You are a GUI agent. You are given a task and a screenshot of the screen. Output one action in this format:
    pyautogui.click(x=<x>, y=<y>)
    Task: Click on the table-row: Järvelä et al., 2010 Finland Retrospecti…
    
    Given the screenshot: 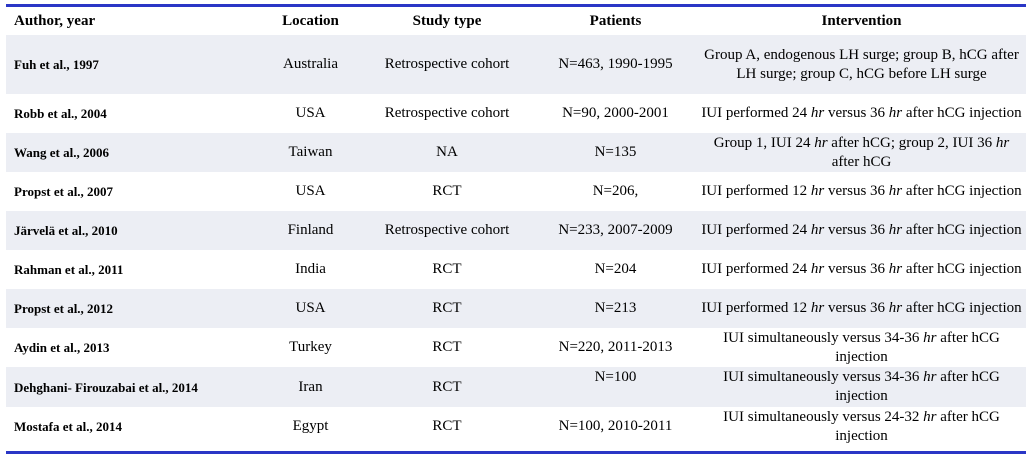 What is the action you would take?
    pyautogui.click(x=516, y=230)
    